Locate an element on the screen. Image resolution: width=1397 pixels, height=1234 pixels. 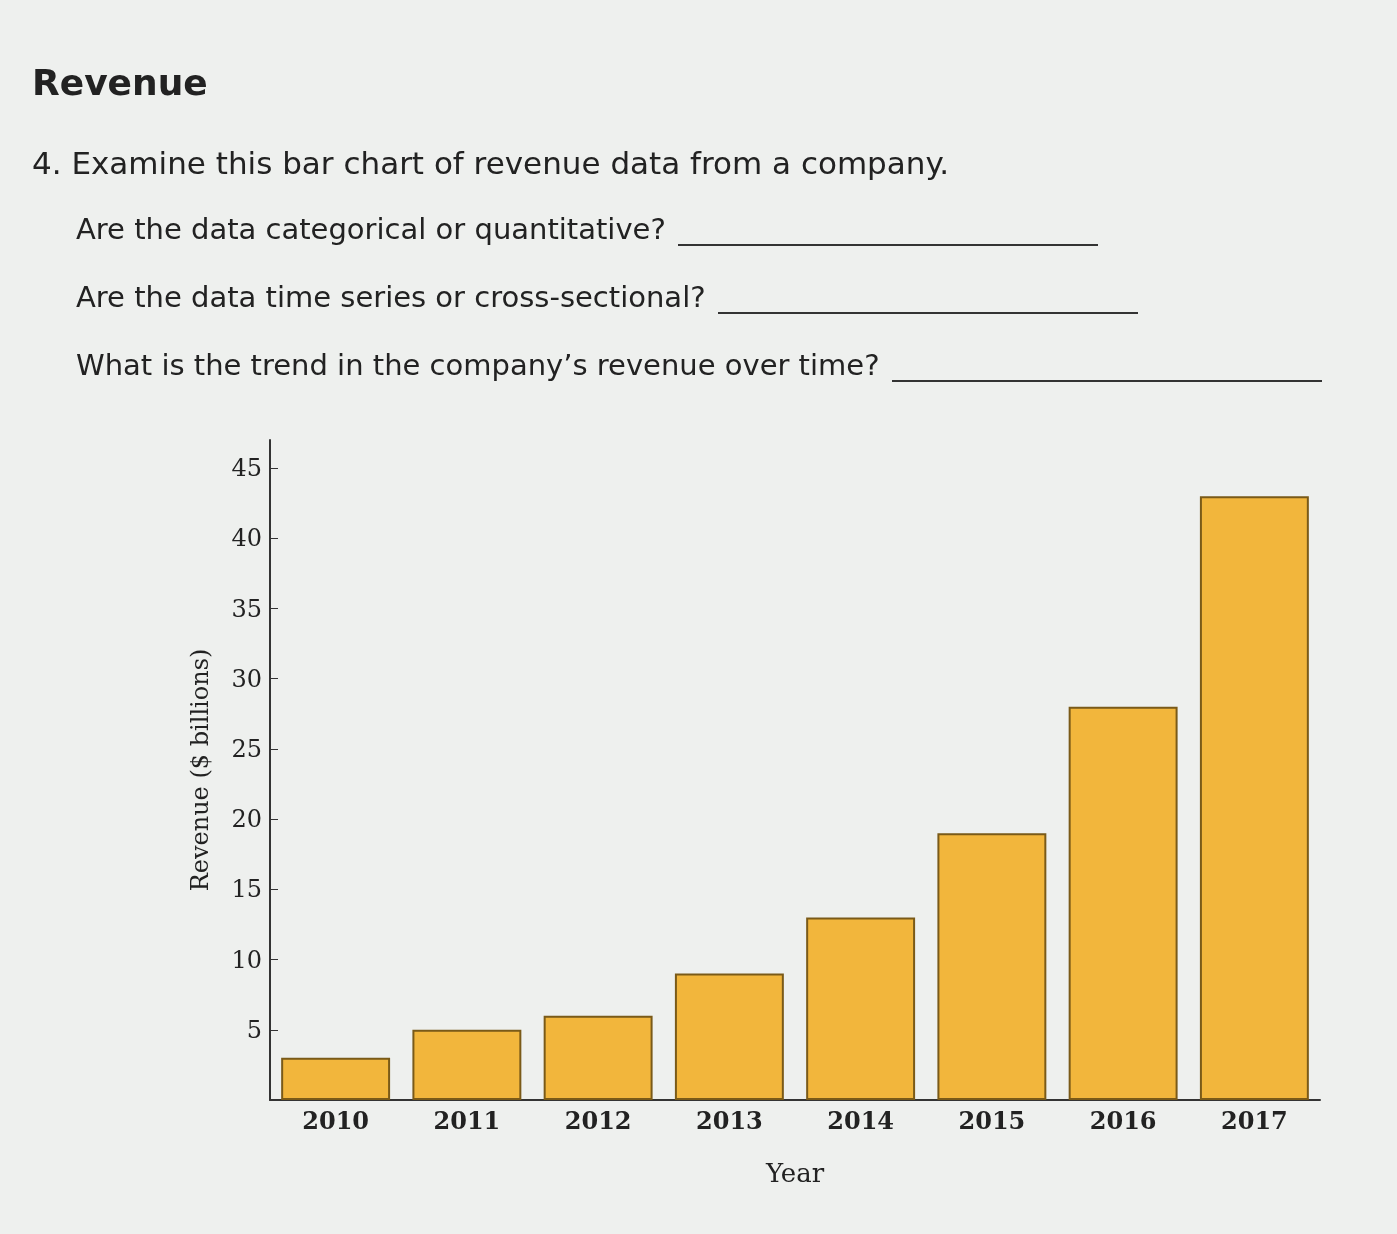
text: Are the data categorical or quantitative? is located at coordinates (371, 229).